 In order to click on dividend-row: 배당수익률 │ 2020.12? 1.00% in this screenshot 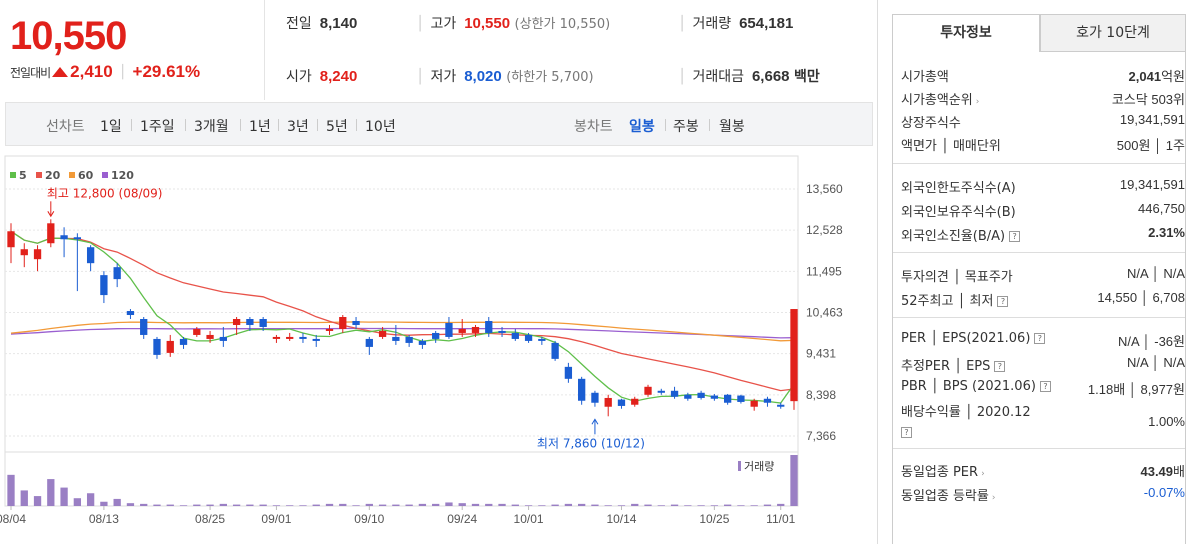, I will do `click(1043, 421)`.